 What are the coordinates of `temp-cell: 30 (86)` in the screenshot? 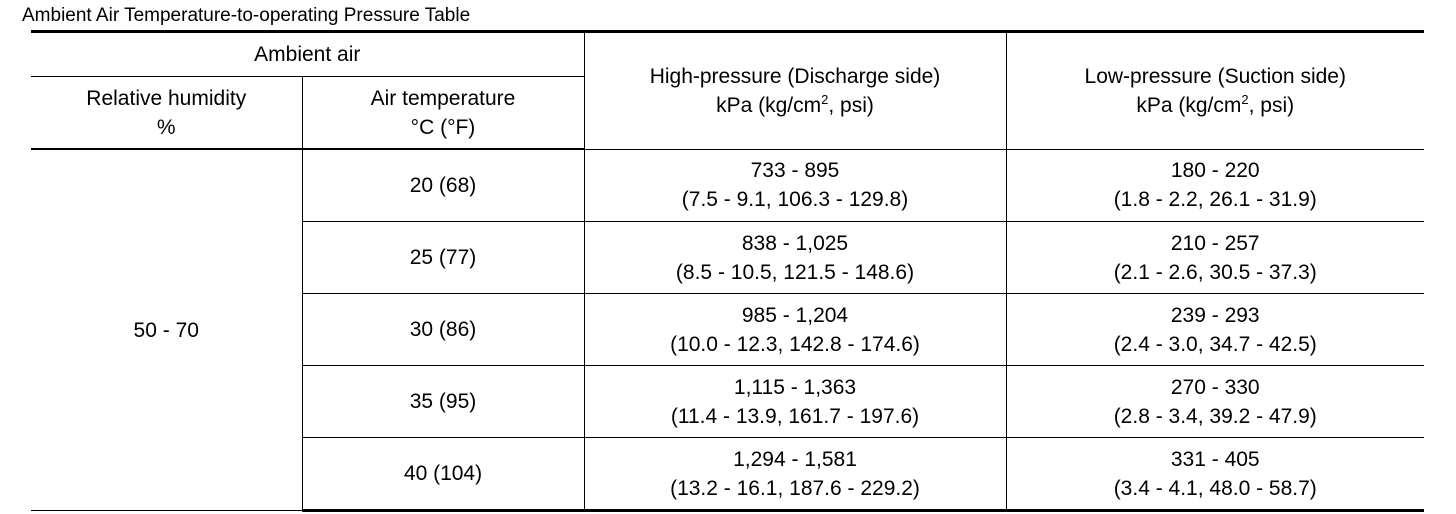 It's located at (443, 329).